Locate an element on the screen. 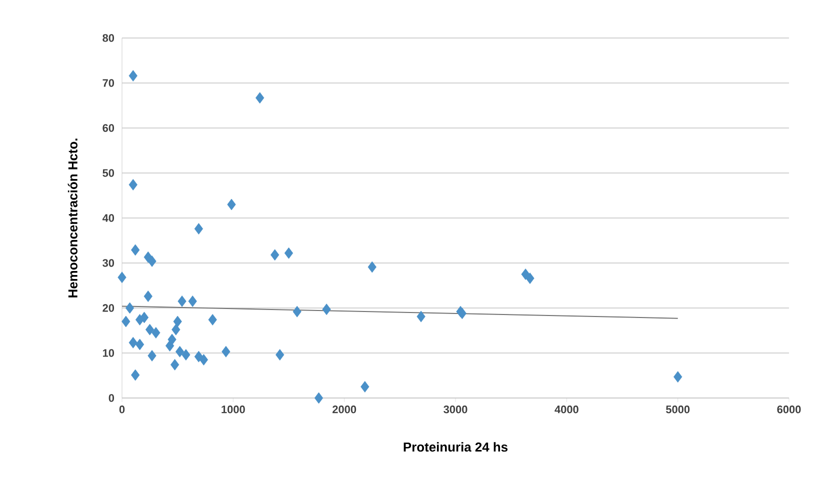 This screenshot has height=501, width=830. y-axis-title: Hemoconcentración Hcto. is located at coordinates (73, 218).